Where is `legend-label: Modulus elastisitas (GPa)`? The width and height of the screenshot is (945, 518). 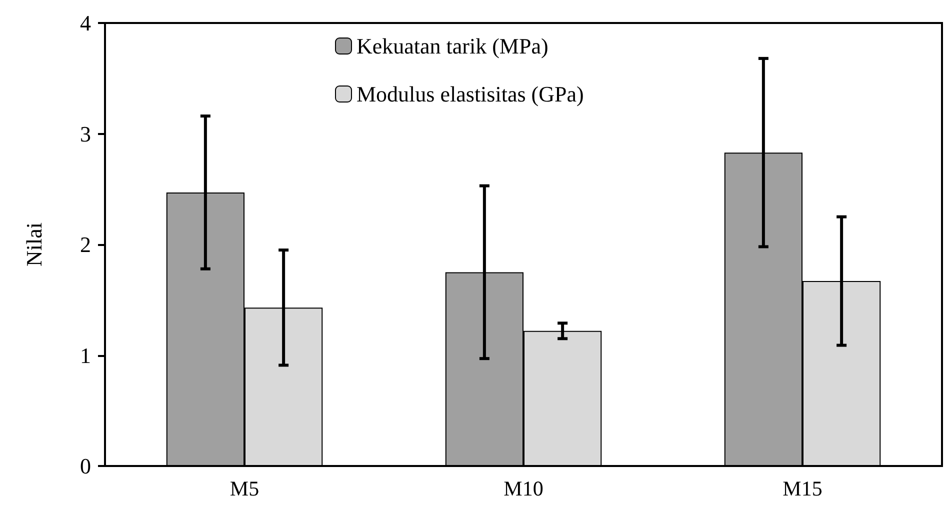 legend-label: Modulus elastisitas (GPa) is located at coordinates (470, 94).